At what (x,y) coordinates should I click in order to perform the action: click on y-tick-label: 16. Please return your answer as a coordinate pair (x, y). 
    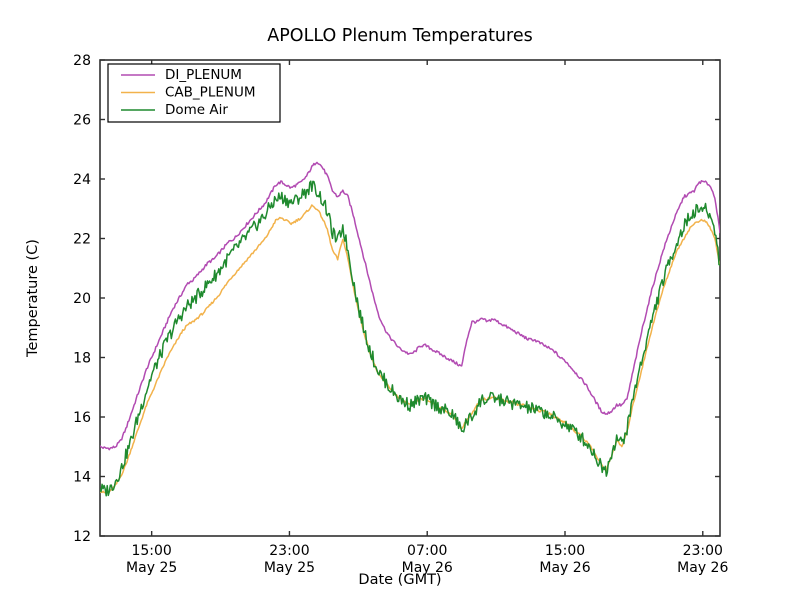
    Looking at the image, I should click on (82, 418).